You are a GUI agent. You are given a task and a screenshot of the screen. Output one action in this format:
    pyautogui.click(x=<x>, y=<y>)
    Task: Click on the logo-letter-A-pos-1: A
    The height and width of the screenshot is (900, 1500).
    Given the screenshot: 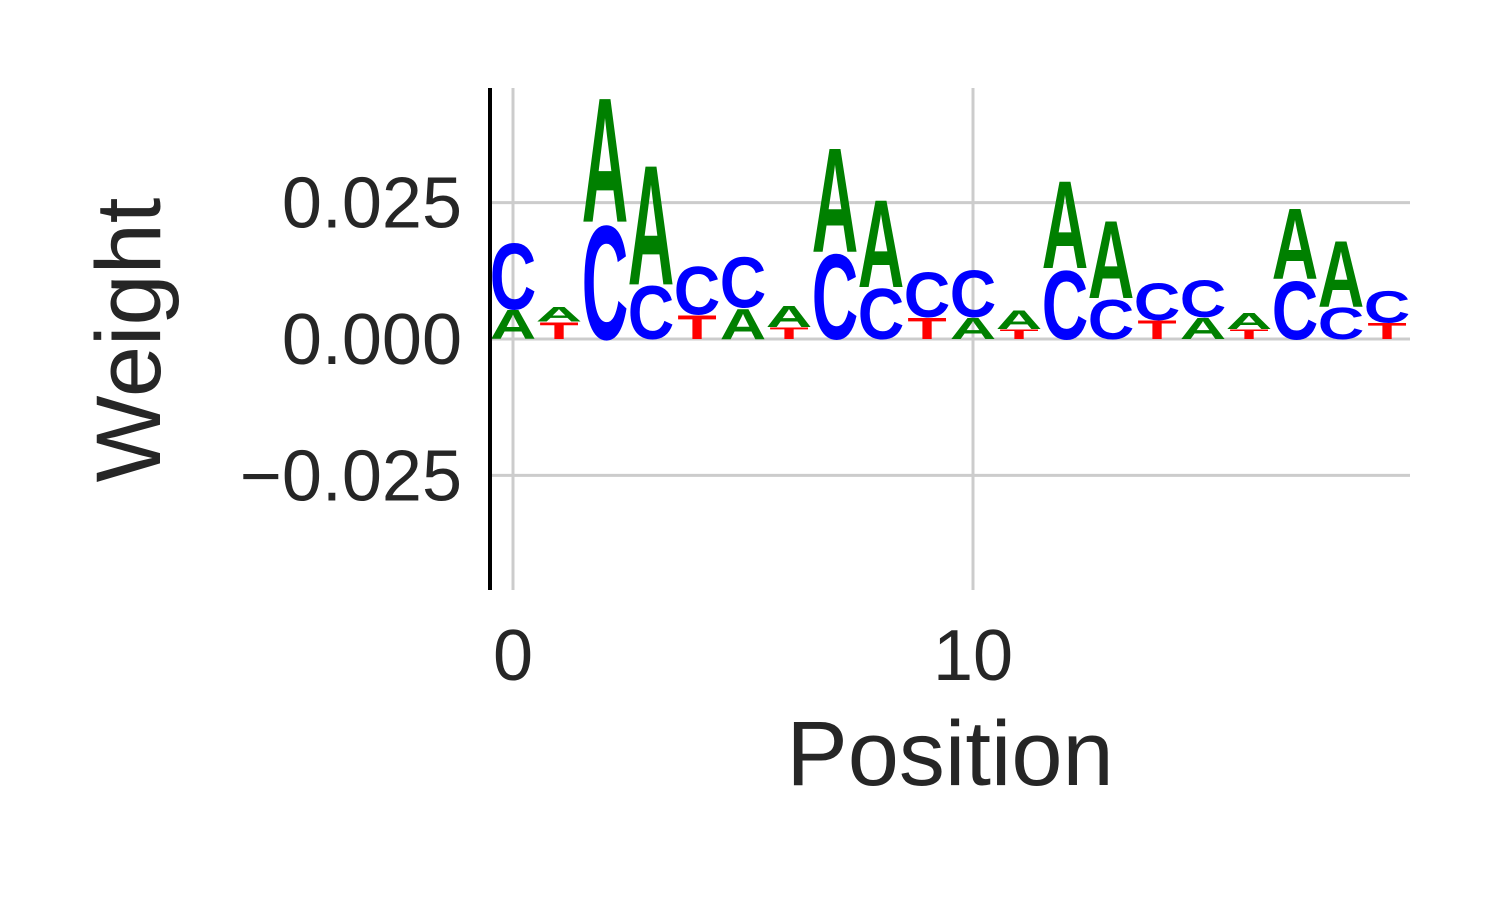 What is the action you would take?
    pyautogui.click(x=559, y=314)
    